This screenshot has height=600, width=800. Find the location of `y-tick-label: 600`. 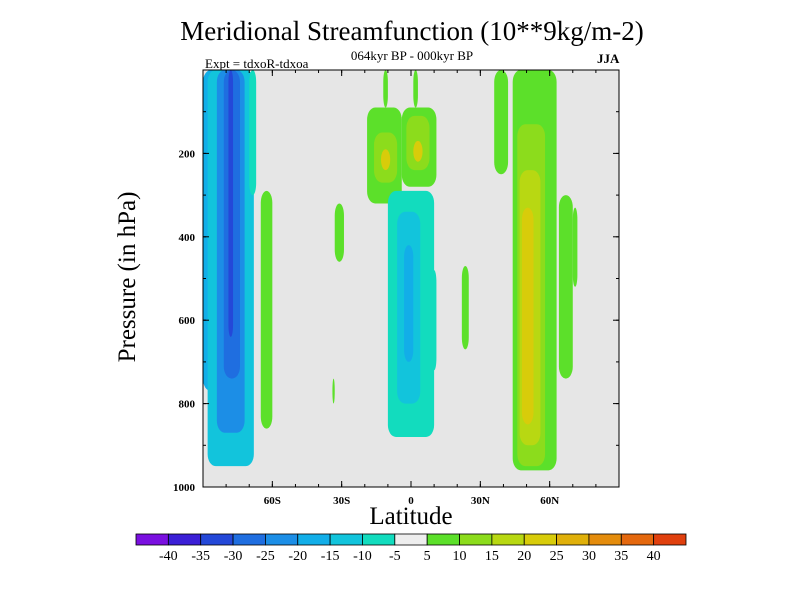

y-tick-label: 600 is located at coordinates (187, 321).